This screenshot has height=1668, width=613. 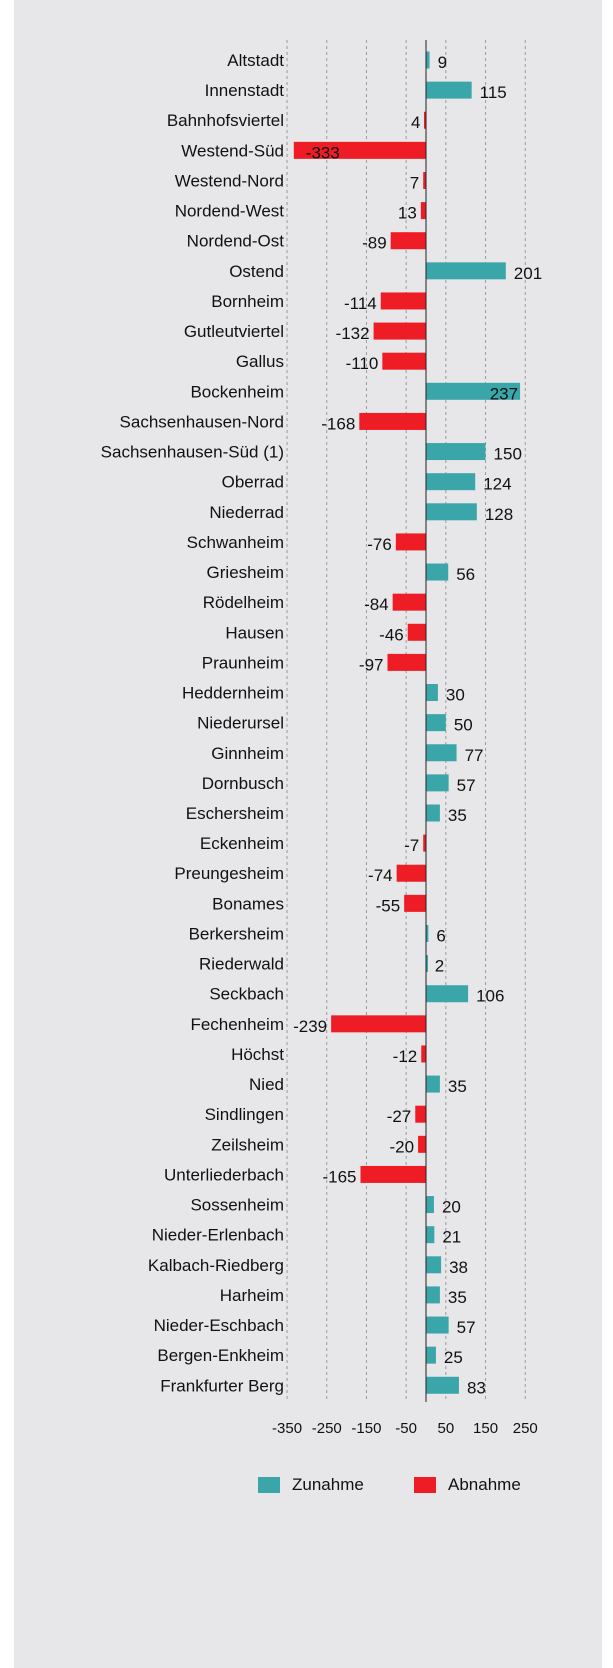 I want to click on category-label: Nordend-Ost, so click(x=236, y=241).